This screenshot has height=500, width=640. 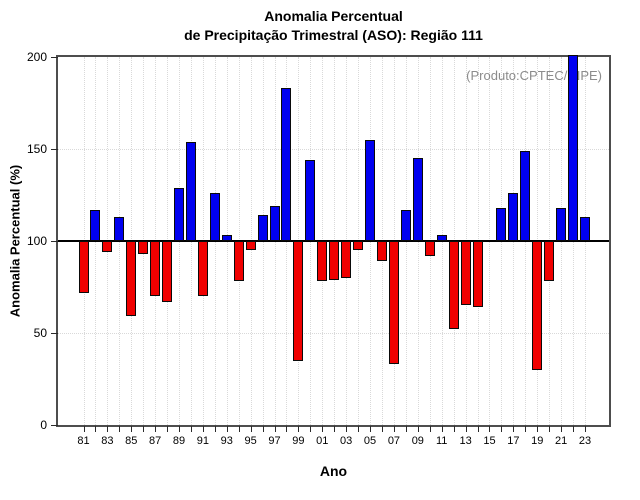 What do you see at coordinates (585, 441) in the screenshot?
I see `x-tick-label: 23` at bounding box center [585, 441].